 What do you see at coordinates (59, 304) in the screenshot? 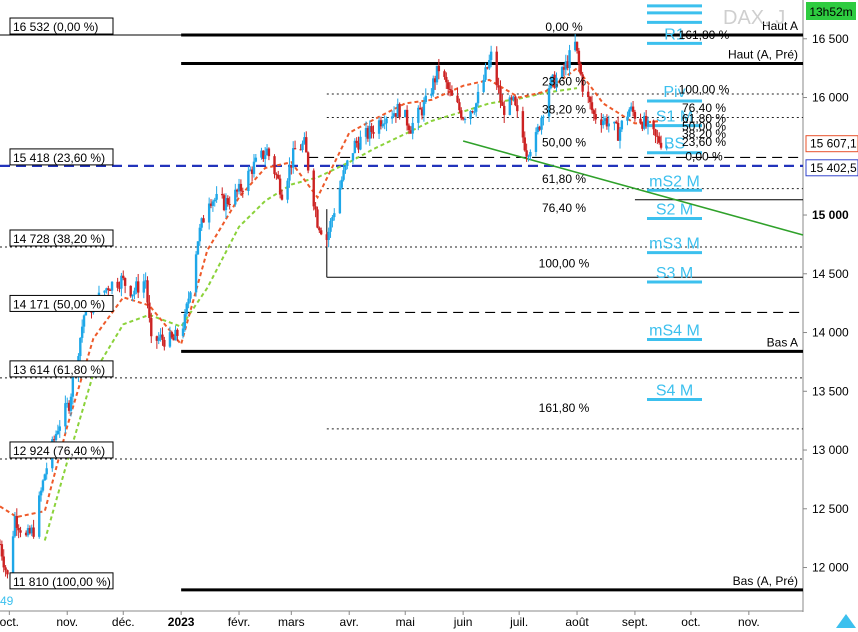
I see `left-fib-label: 14 171 (50,00 %)` at bounding box center [59, 304].